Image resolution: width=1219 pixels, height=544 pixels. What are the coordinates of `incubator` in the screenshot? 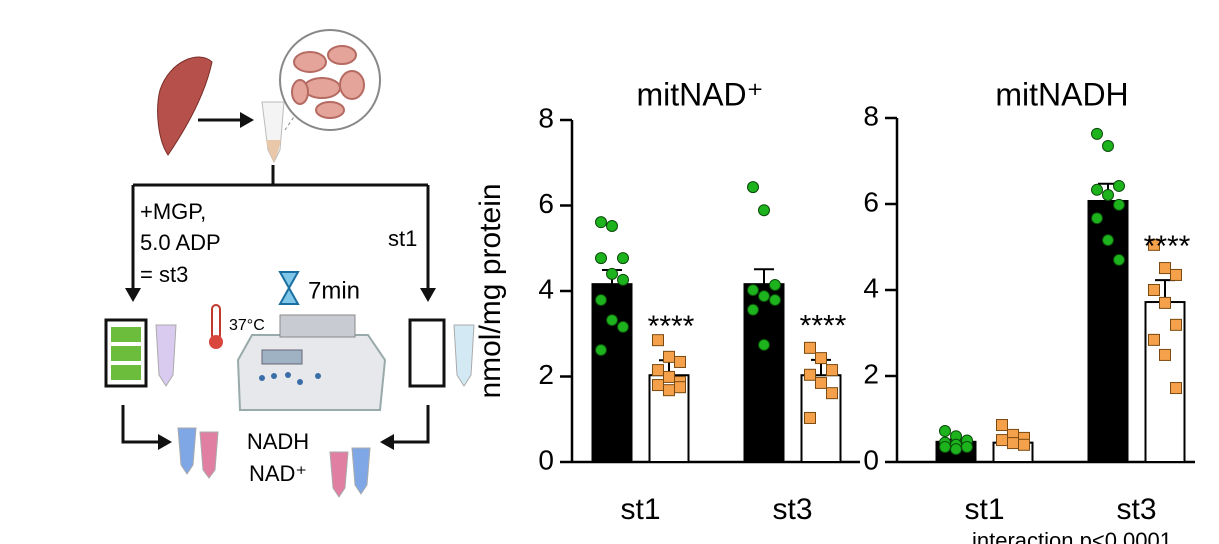 It's located at (311, 372).